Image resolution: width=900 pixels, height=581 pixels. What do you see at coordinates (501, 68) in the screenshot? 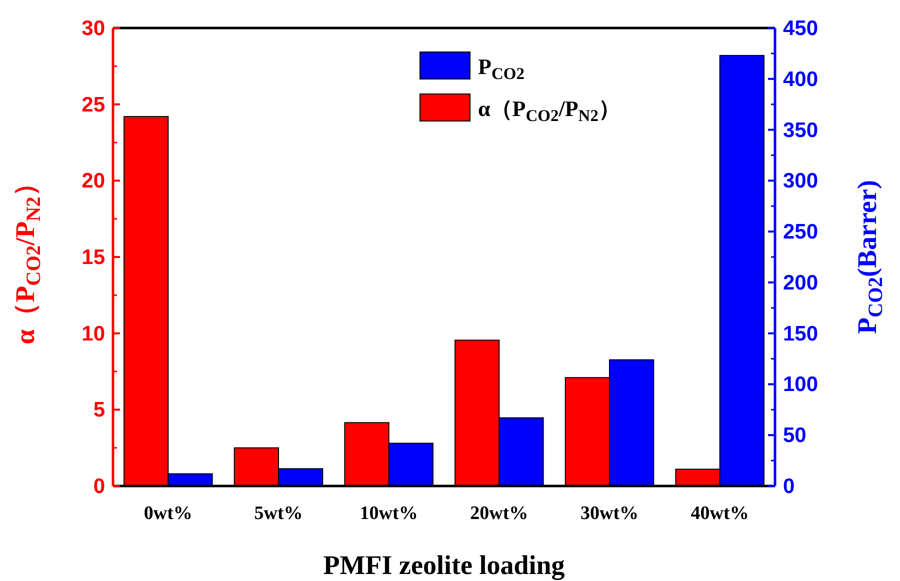
I see `legend-label: P$_{CO2}$` at bounding box center [501, 68].